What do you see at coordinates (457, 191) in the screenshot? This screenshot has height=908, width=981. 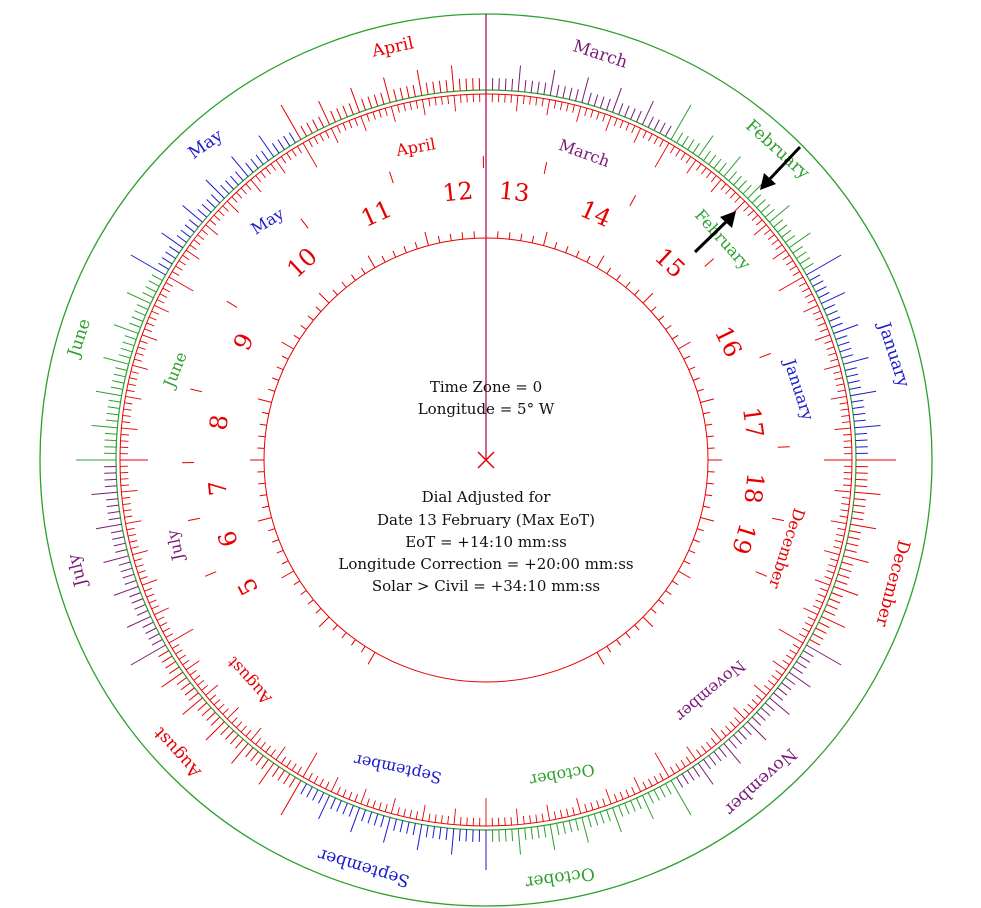 I see `hour-label-12: 12` at bounding box center [457, 191].